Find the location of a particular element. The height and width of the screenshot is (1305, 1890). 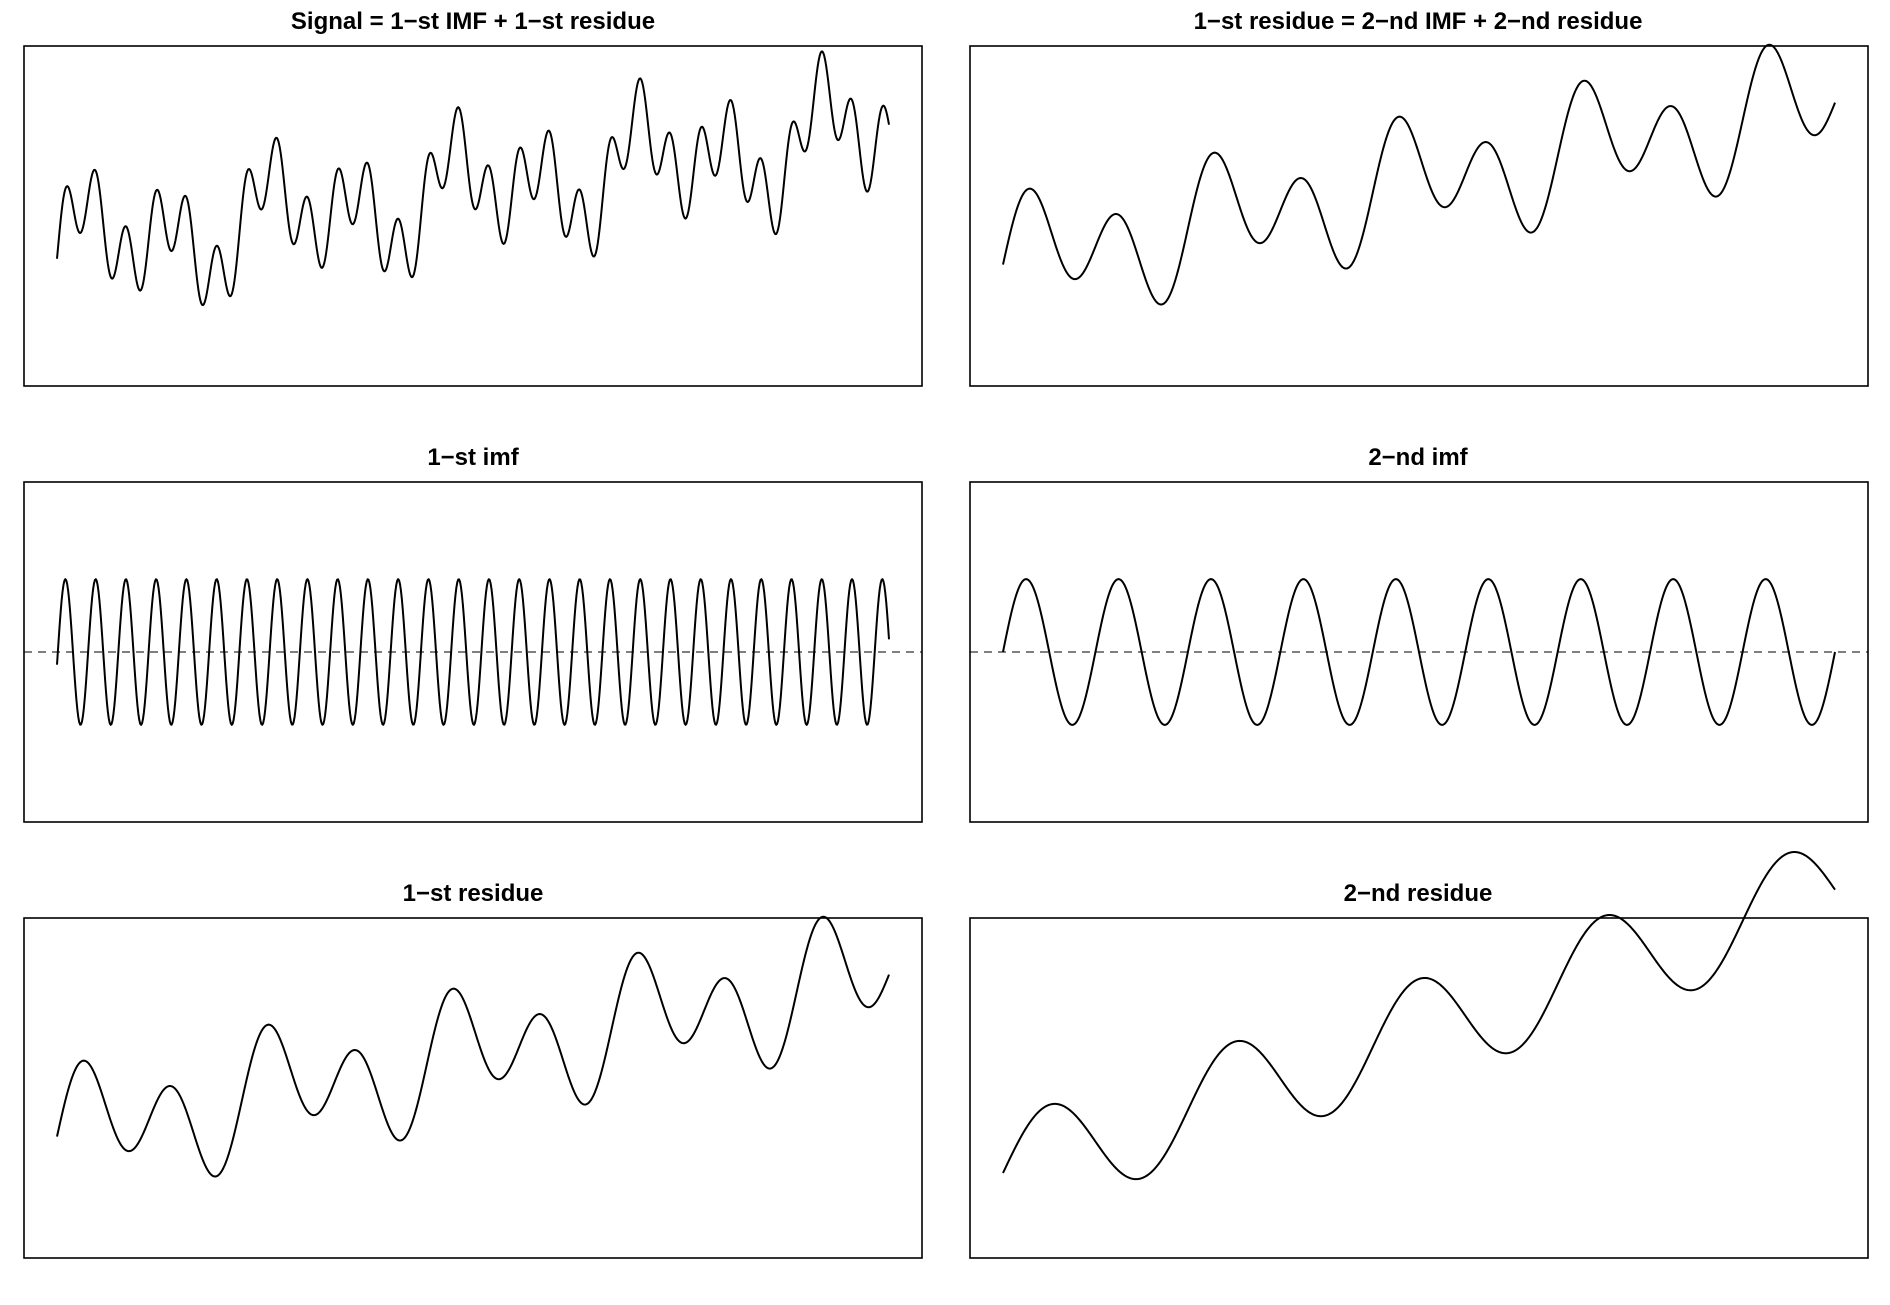

panel-first-residue-decomposition: 1−st residue = 2−nd IMF + 2−nd residue is located at coordinates (1419, 197).